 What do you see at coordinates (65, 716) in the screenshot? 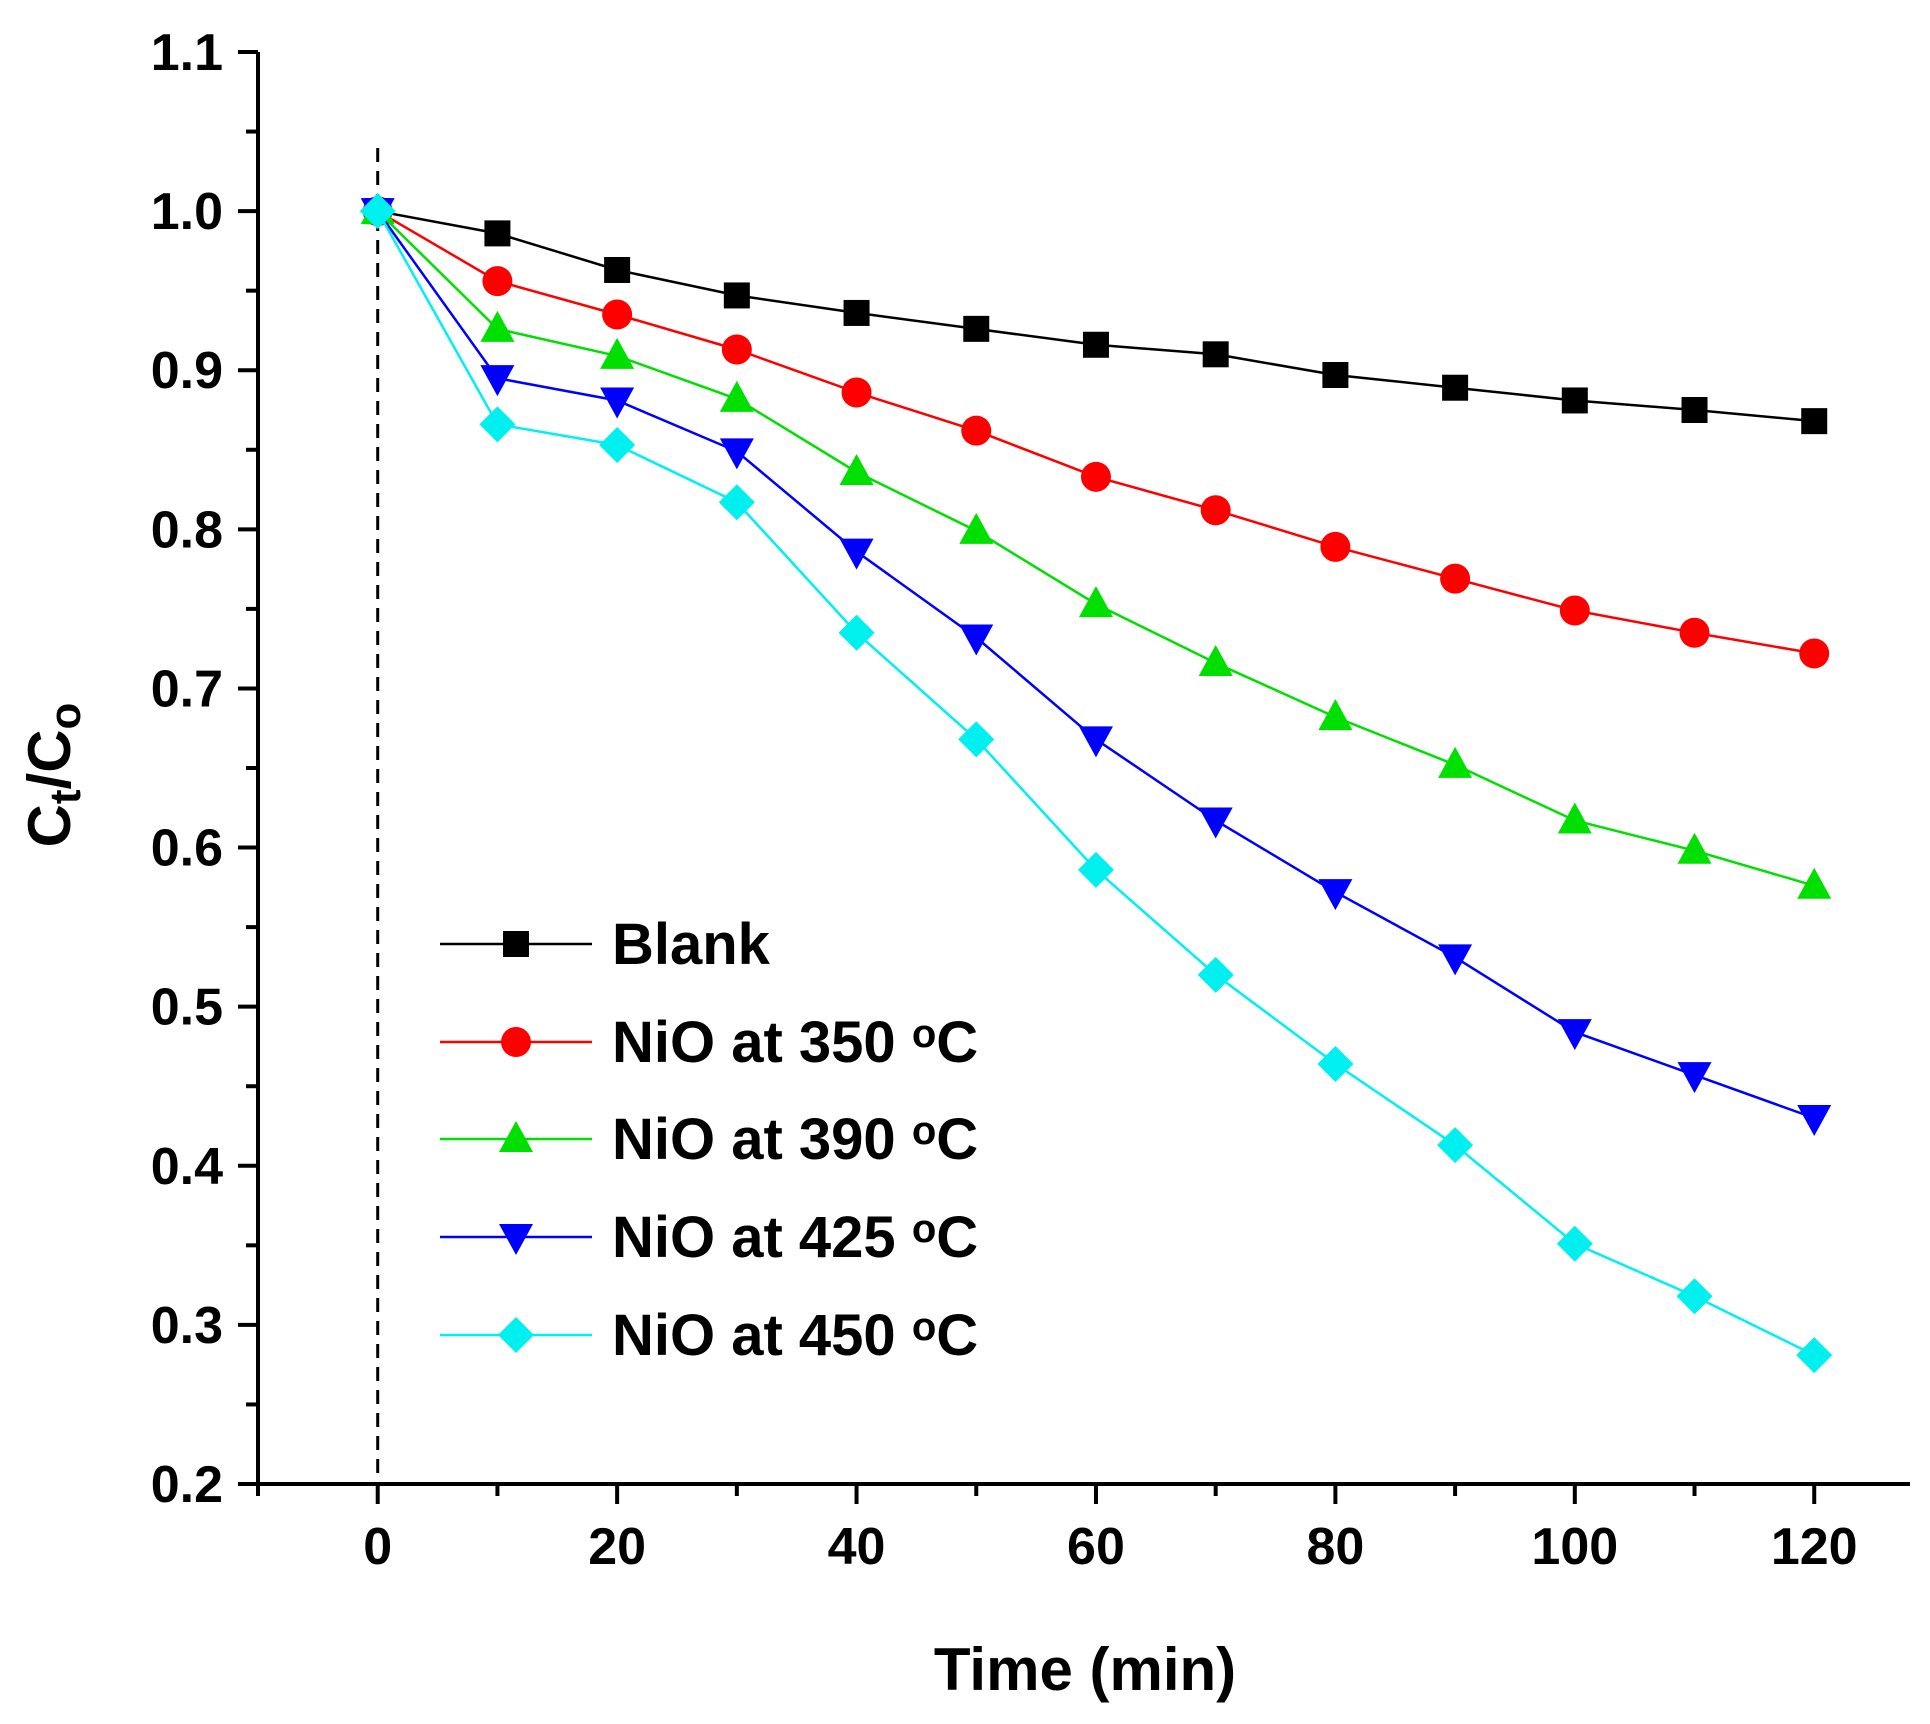
I see `y-axis-title-sub2: o` at bounding box center [65, 716].